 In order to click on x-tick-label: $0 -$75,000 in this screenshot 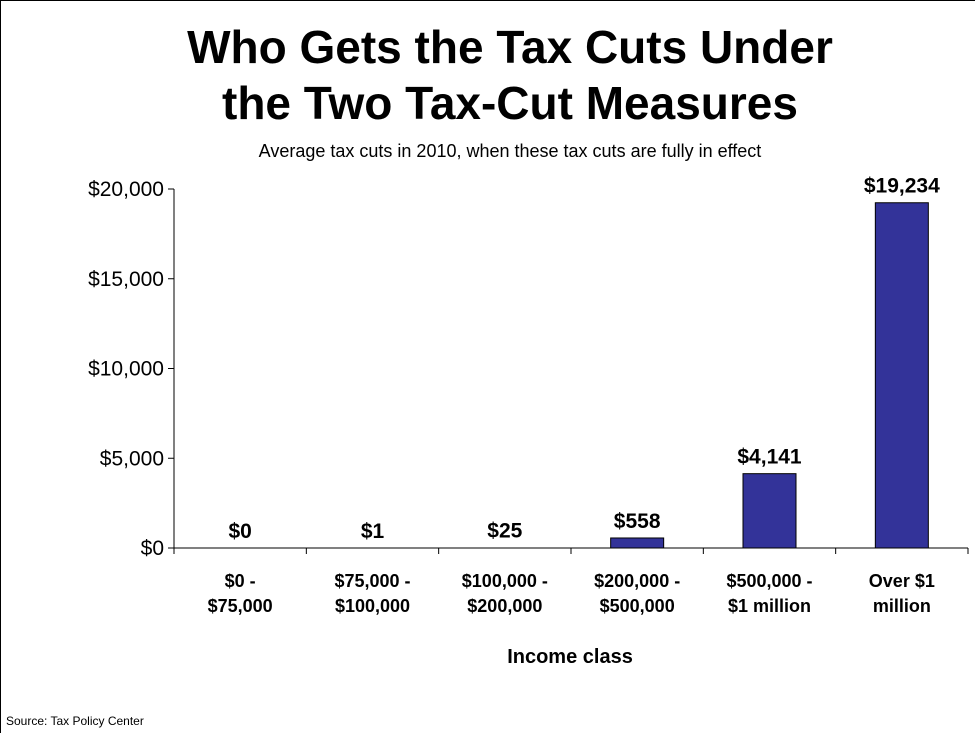, I will do `click(240, 593)`.